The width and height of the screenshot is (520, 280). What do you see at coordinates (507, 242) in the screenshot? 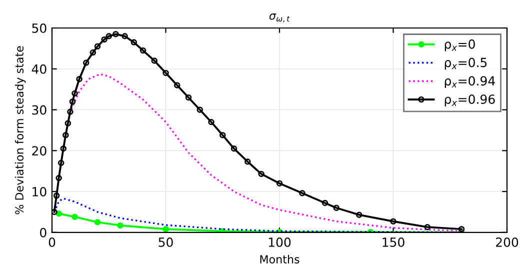
I see `x-tick-label: 200` at bounding box center [507, 242].